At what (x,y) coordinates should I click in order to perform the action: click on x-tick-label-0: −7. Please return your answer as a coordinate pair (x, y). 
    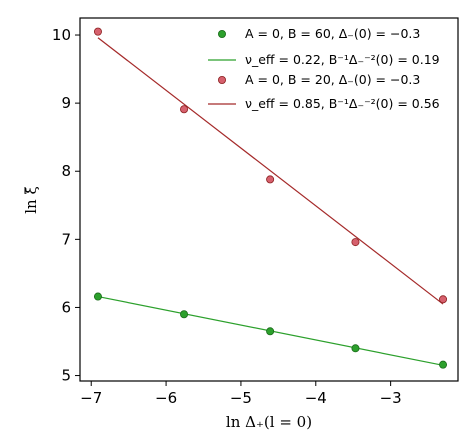
    Looking at the image, I should click on (91, 398).